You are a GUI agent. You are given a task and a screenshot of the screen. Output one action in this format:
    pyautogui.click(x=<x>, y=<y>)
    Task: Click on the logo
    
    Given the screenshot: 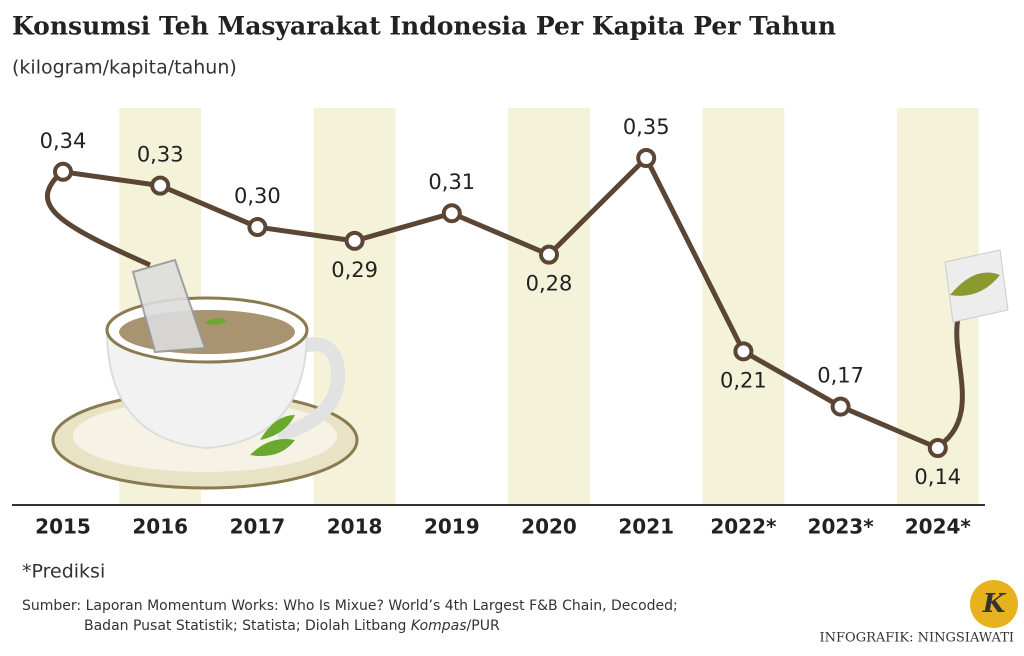 What is the action you would take?
    pyautogui.click(x=994, y=604)
    